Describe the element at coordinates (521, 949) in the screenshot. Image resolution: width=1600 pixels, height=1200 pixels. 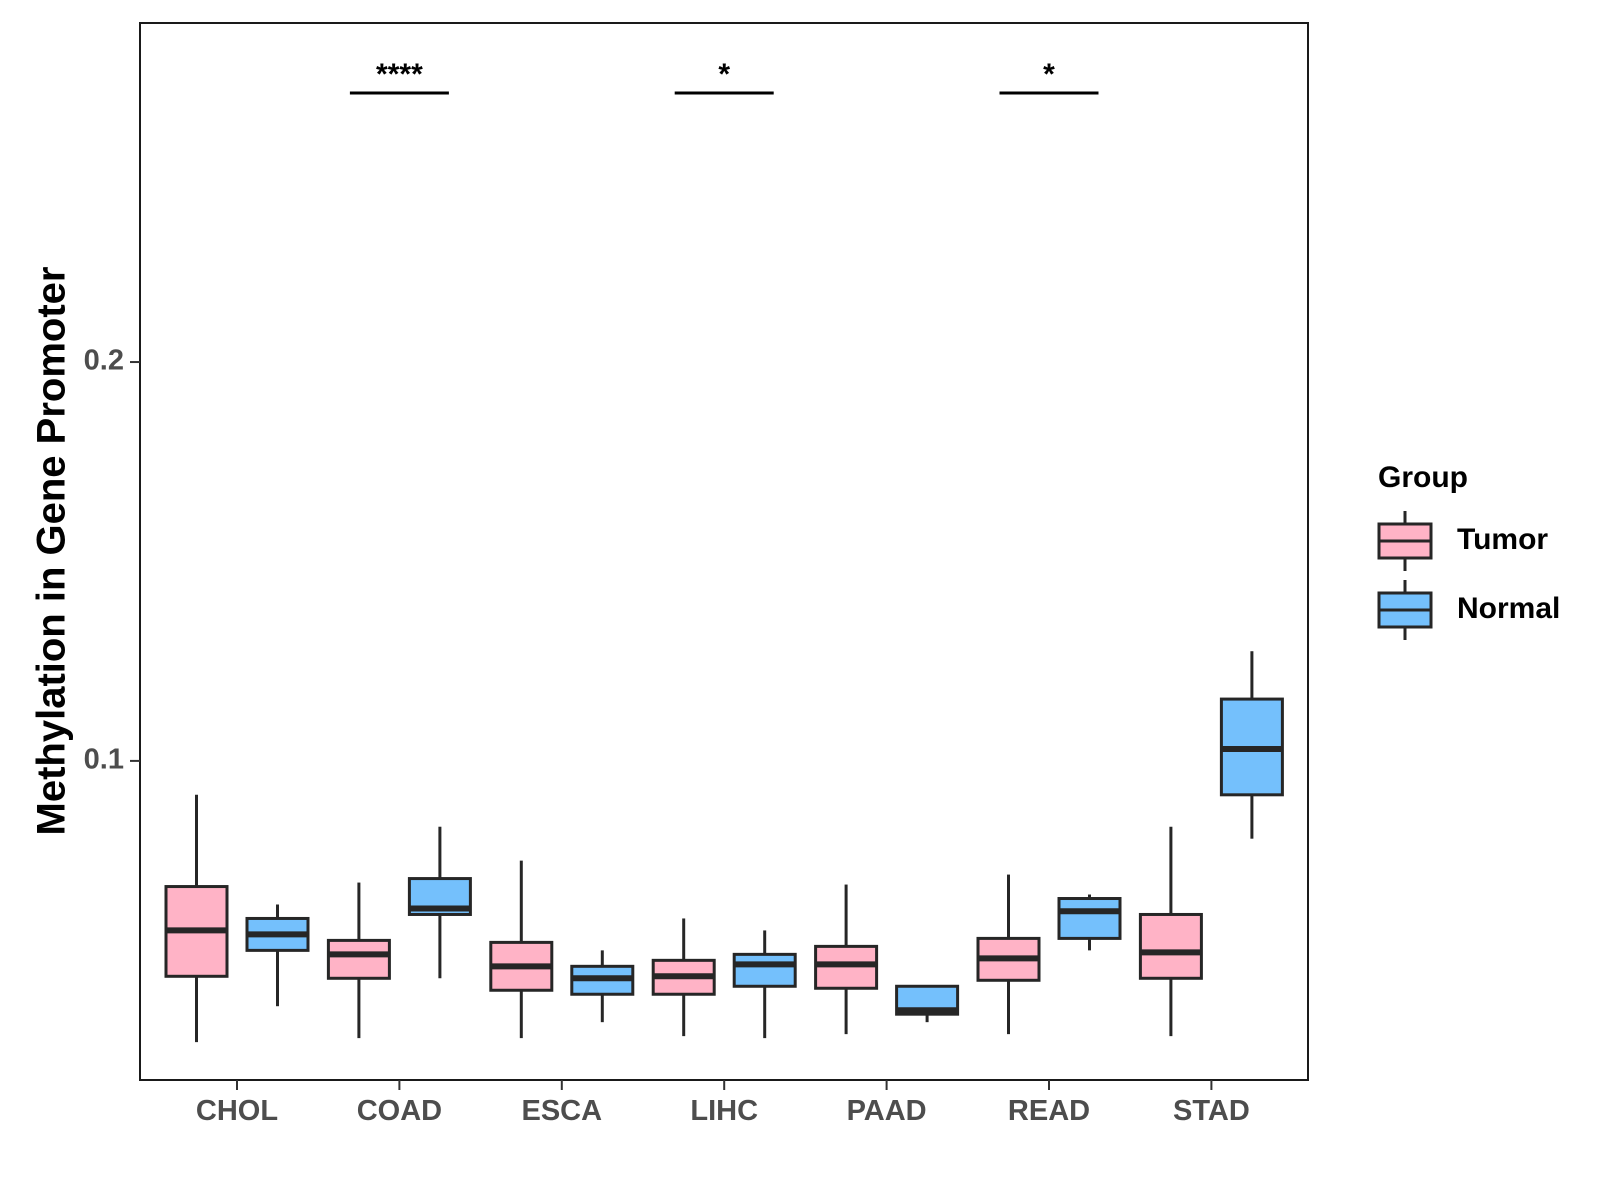
I see `box-esca-tumor` at that location.